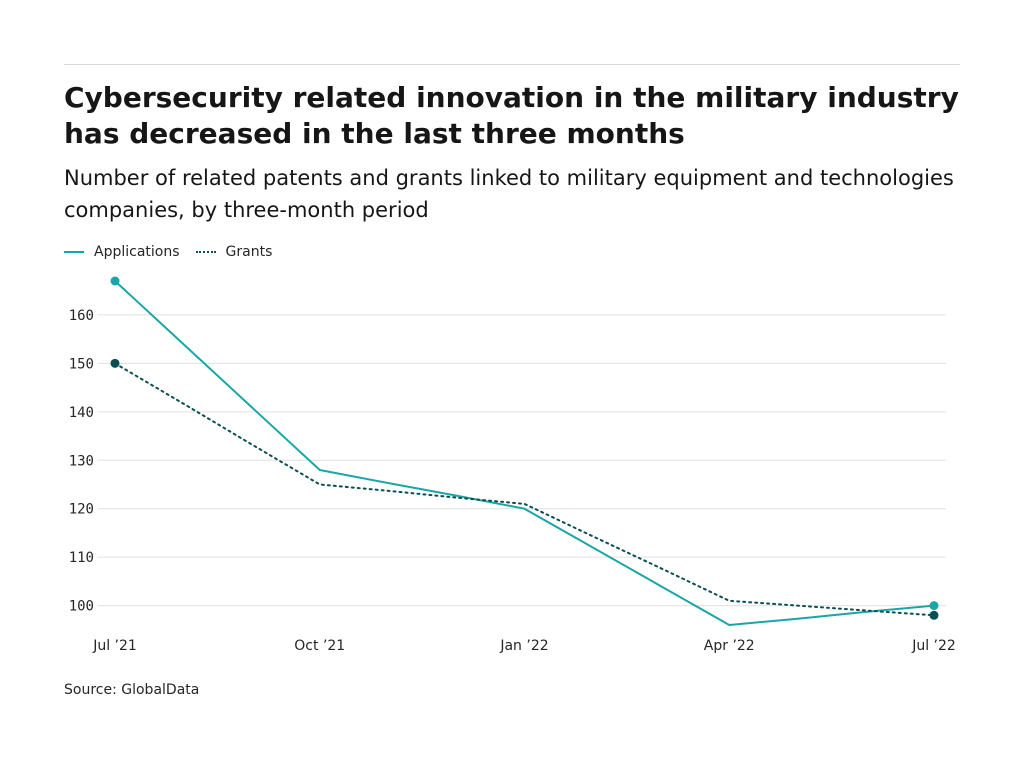 The height and width of the screenshot is (768, 1024). Describe the element at coordinates (319, 646) in the screenshot. I see `x-tick-label: Oct ’21` at that location.